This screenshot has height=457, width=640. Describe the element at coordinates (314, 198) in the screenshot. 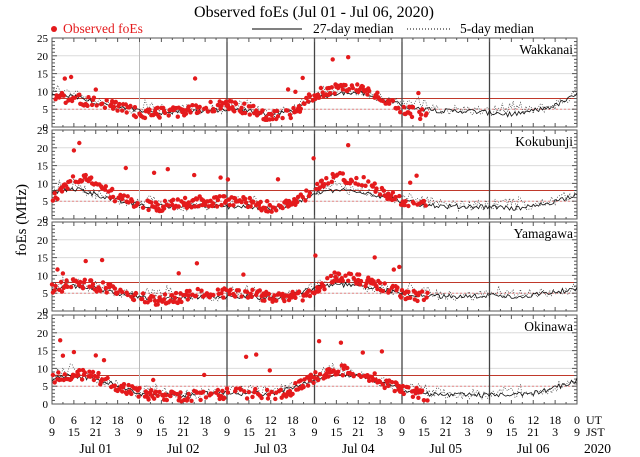

I see `median-27day-line` at that location.